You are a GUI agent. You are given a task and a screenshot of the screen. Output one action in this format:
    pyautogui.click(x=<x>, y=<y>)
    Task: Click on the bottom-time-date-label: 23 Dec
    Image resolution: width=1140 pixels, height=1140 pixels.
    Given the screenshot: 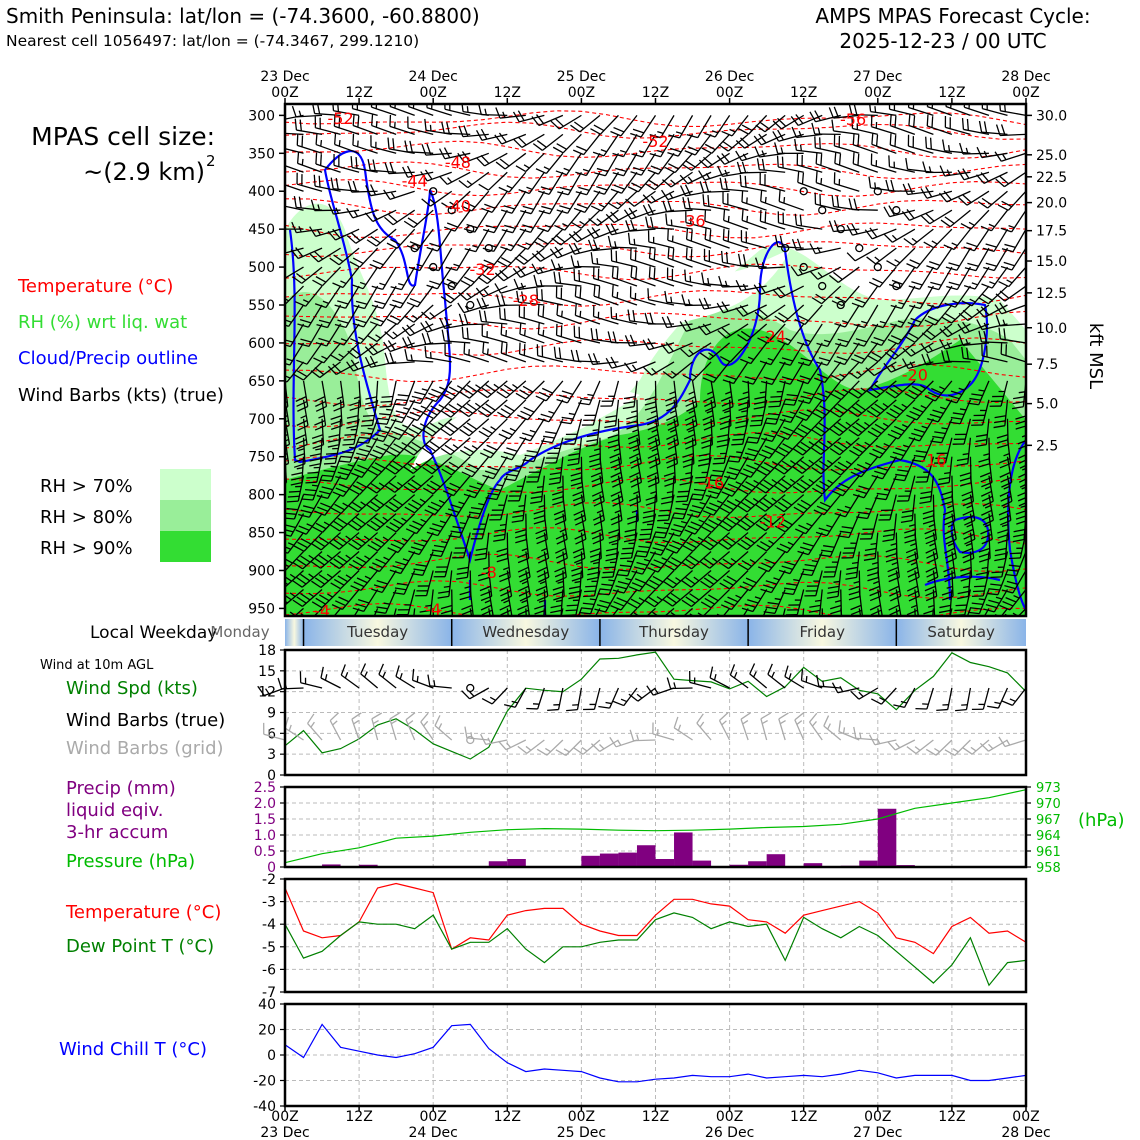 What is the action you would take?
    pyautogui.click(x=284, y=1132)
    